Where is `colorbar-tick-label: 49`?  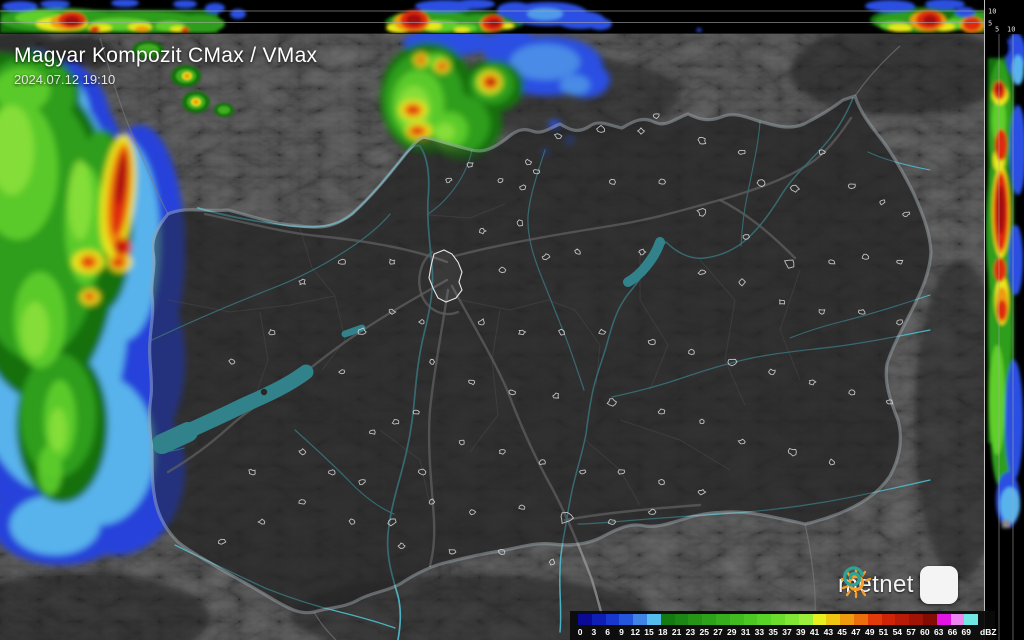
colorbar-tick-label: 49 is located at coordinates (869, 632).